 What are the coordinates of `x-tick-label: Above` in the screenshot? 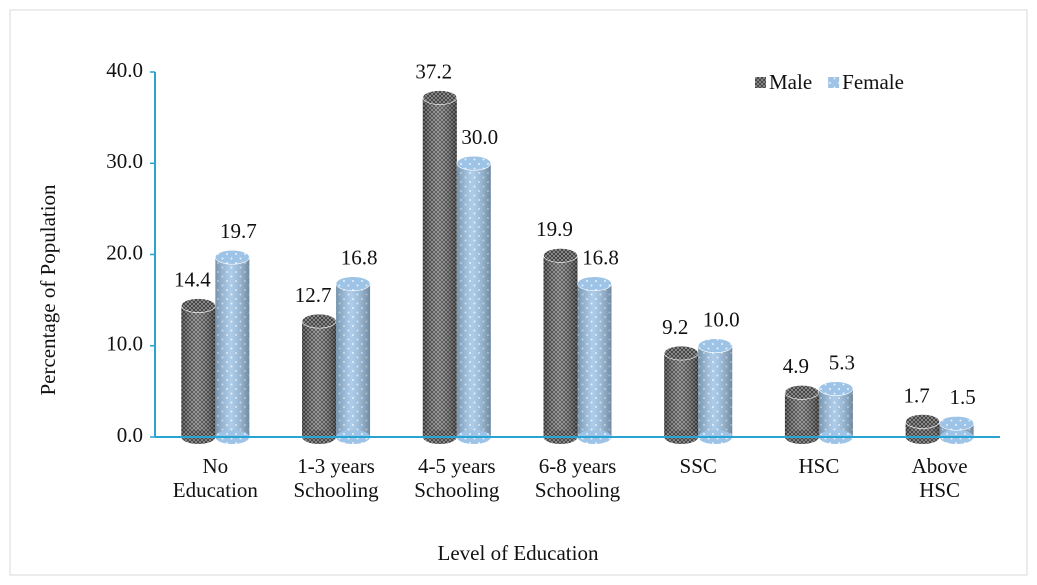 It's located at (940, 466).